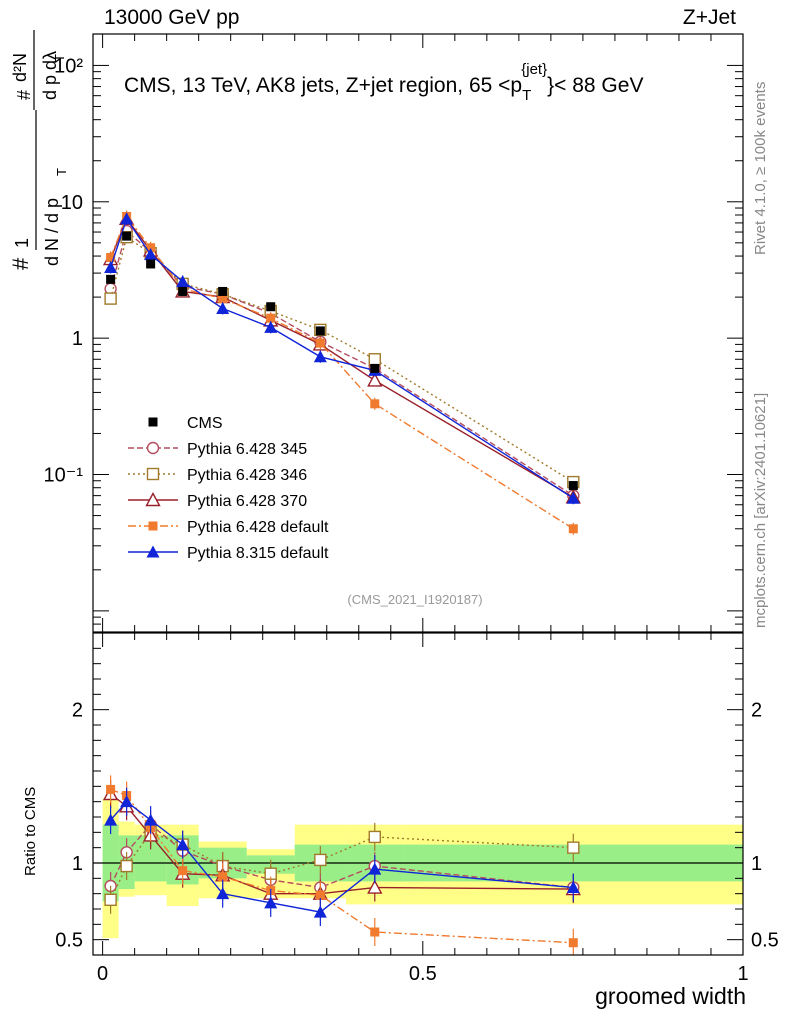 This screenshot has height=1024, width=786. What do you see at coordinates (756, 864) in the screenshot?
I see `ytick-ratio-label-right-1: 1` at bounding box center [756, 864].